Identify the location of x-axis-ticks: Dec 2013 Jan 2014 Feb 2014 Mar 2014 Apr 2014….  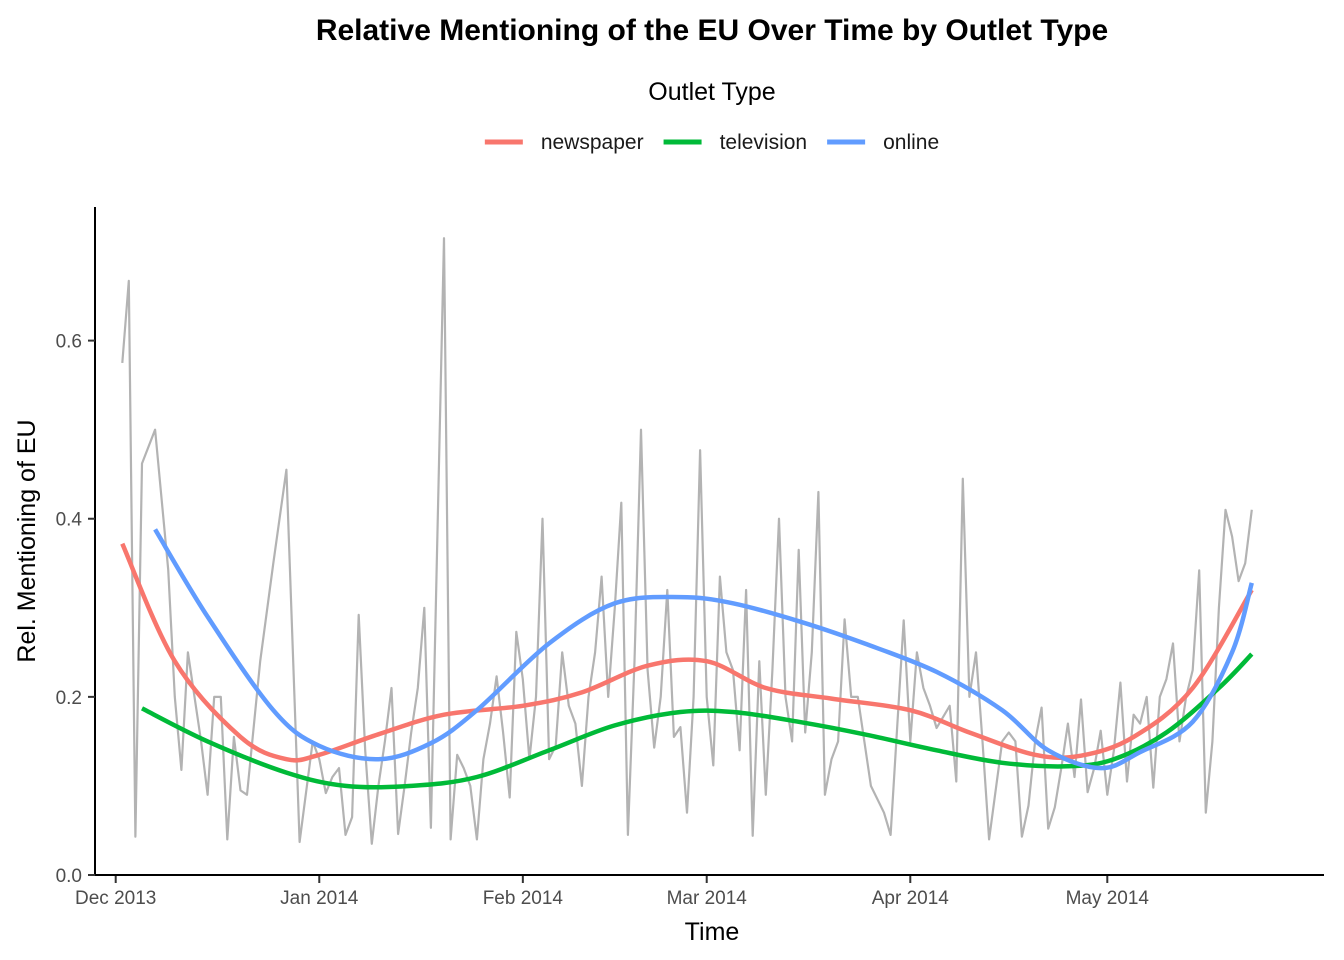
(612, 892).